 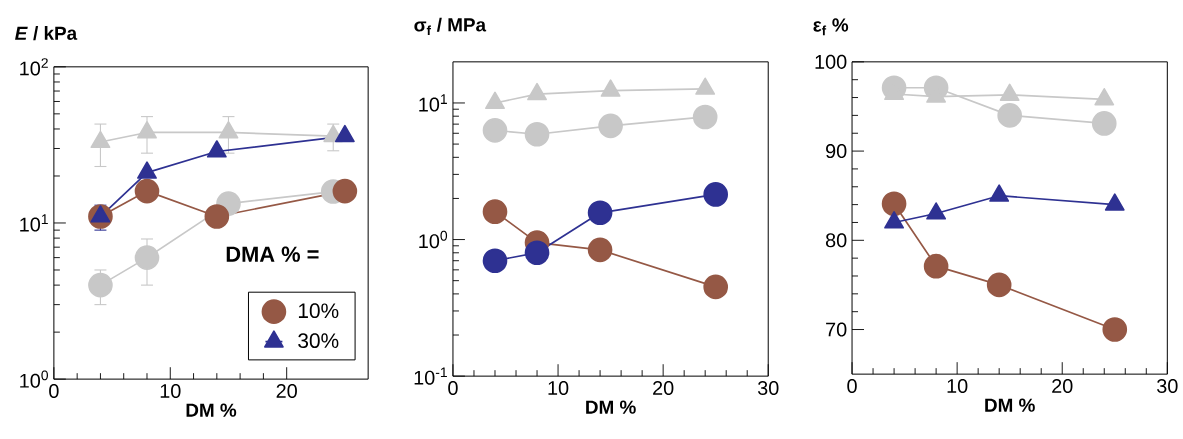 I want to click on legend-label: 10%, so click(x=318, y=311).